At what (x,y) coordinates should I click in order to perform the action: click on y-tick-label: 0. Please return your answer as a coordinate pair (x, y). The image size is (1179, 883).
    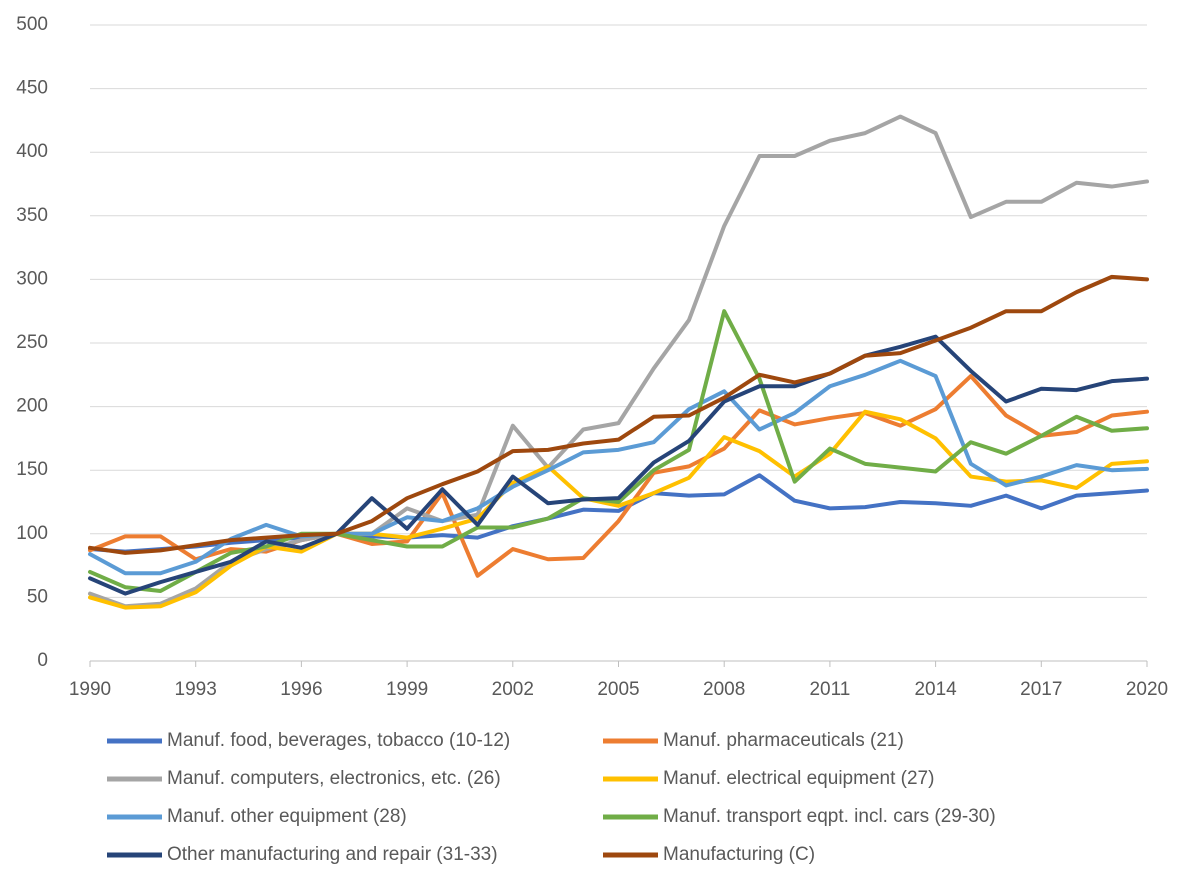
    Looking at the image, I should click on (42, 660).